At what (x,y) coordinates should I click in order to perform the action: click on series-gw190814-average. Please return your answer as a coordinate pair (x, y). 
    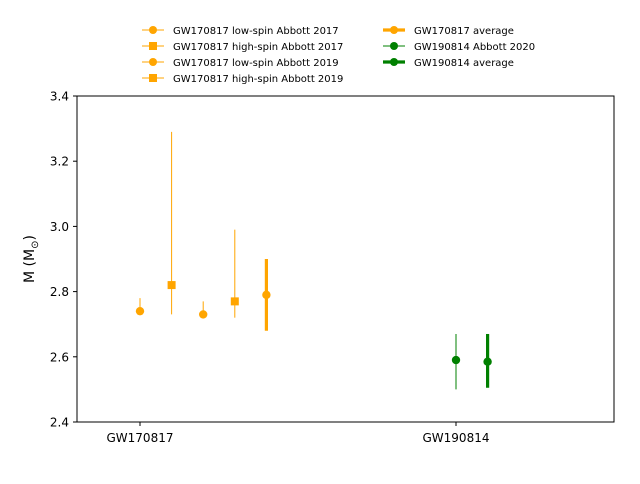
    Looking at the image, I should click on (487, 360).